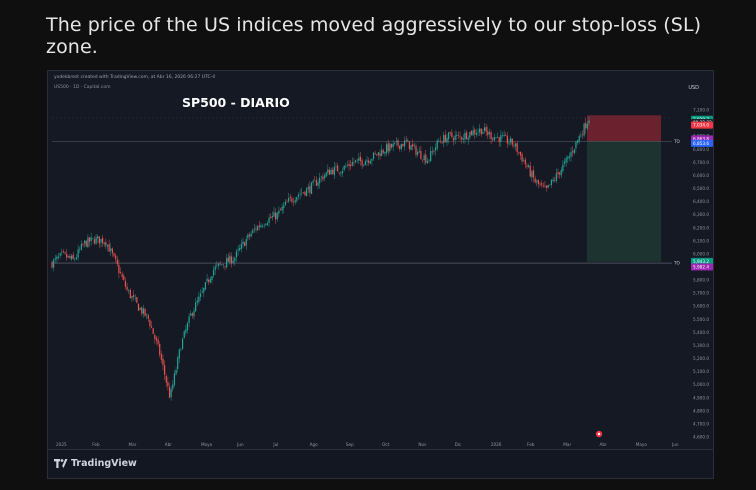  What do you see at coordinates (701, 437) in the screenshot?
I see `y-tick-label: 4,600.0` at bounding box center [701, 437].